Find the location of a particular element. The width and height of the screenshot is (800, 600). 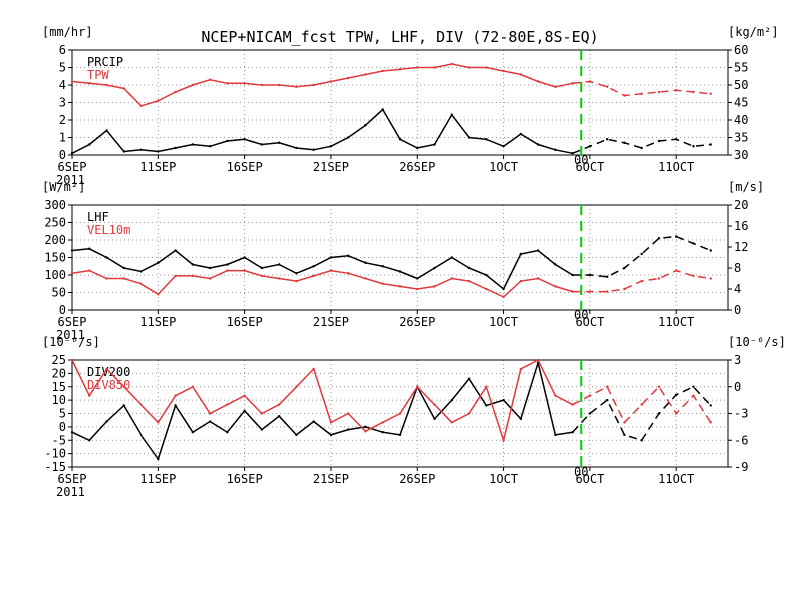

x-tick-label: 1OCT is located at coordinates (503, 479).